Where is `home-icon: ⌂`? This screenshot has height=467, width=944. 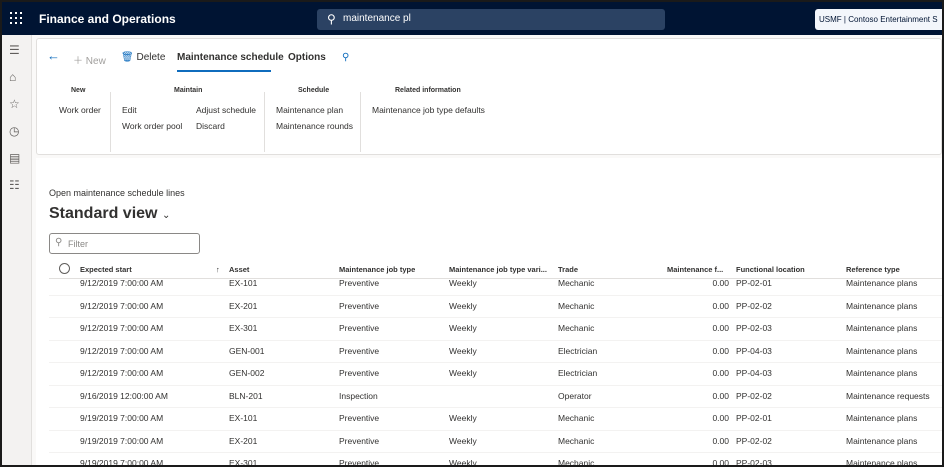
home-icon: ⌂ is located at coordinates (13, 77).